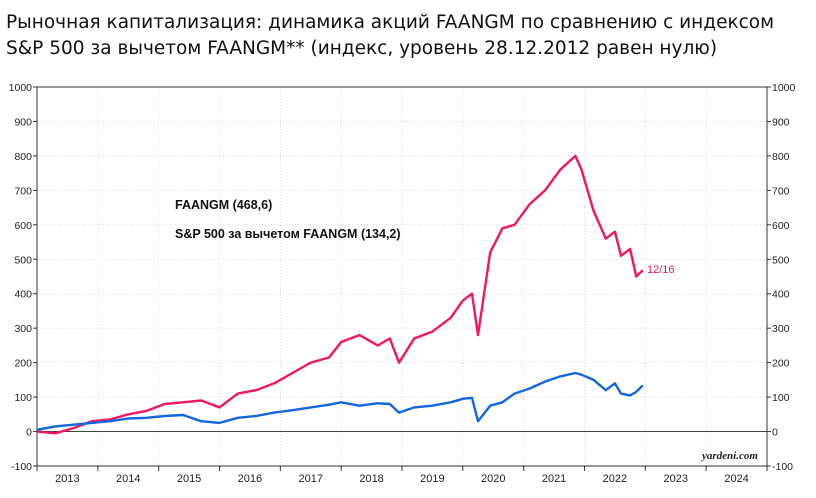 This screenshot has width=816, height=498. What do you see at coordinates (128, 479) in the screenshot?
I see `x-tick-label: 2014` at bounding box center [128, 479].